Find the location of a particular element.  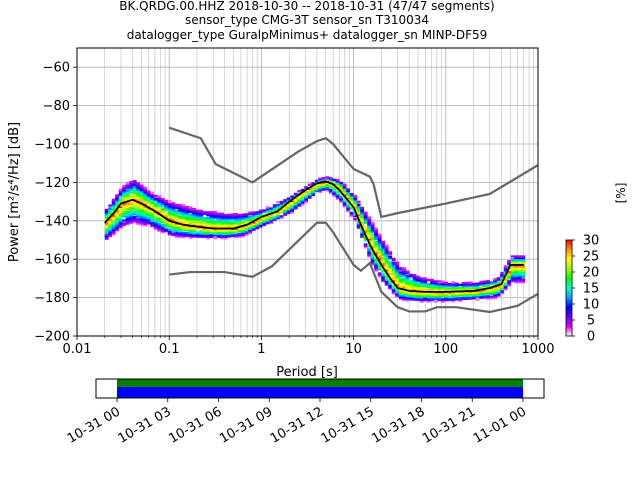

y-tick-label: −60 is located at coordinates (56, 68).